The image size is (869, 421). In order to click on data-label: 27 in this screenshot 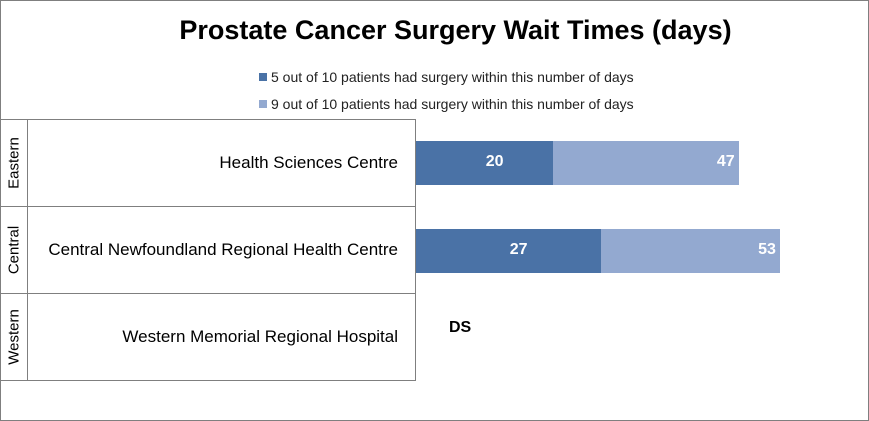, I will do `click(518, 249)`.